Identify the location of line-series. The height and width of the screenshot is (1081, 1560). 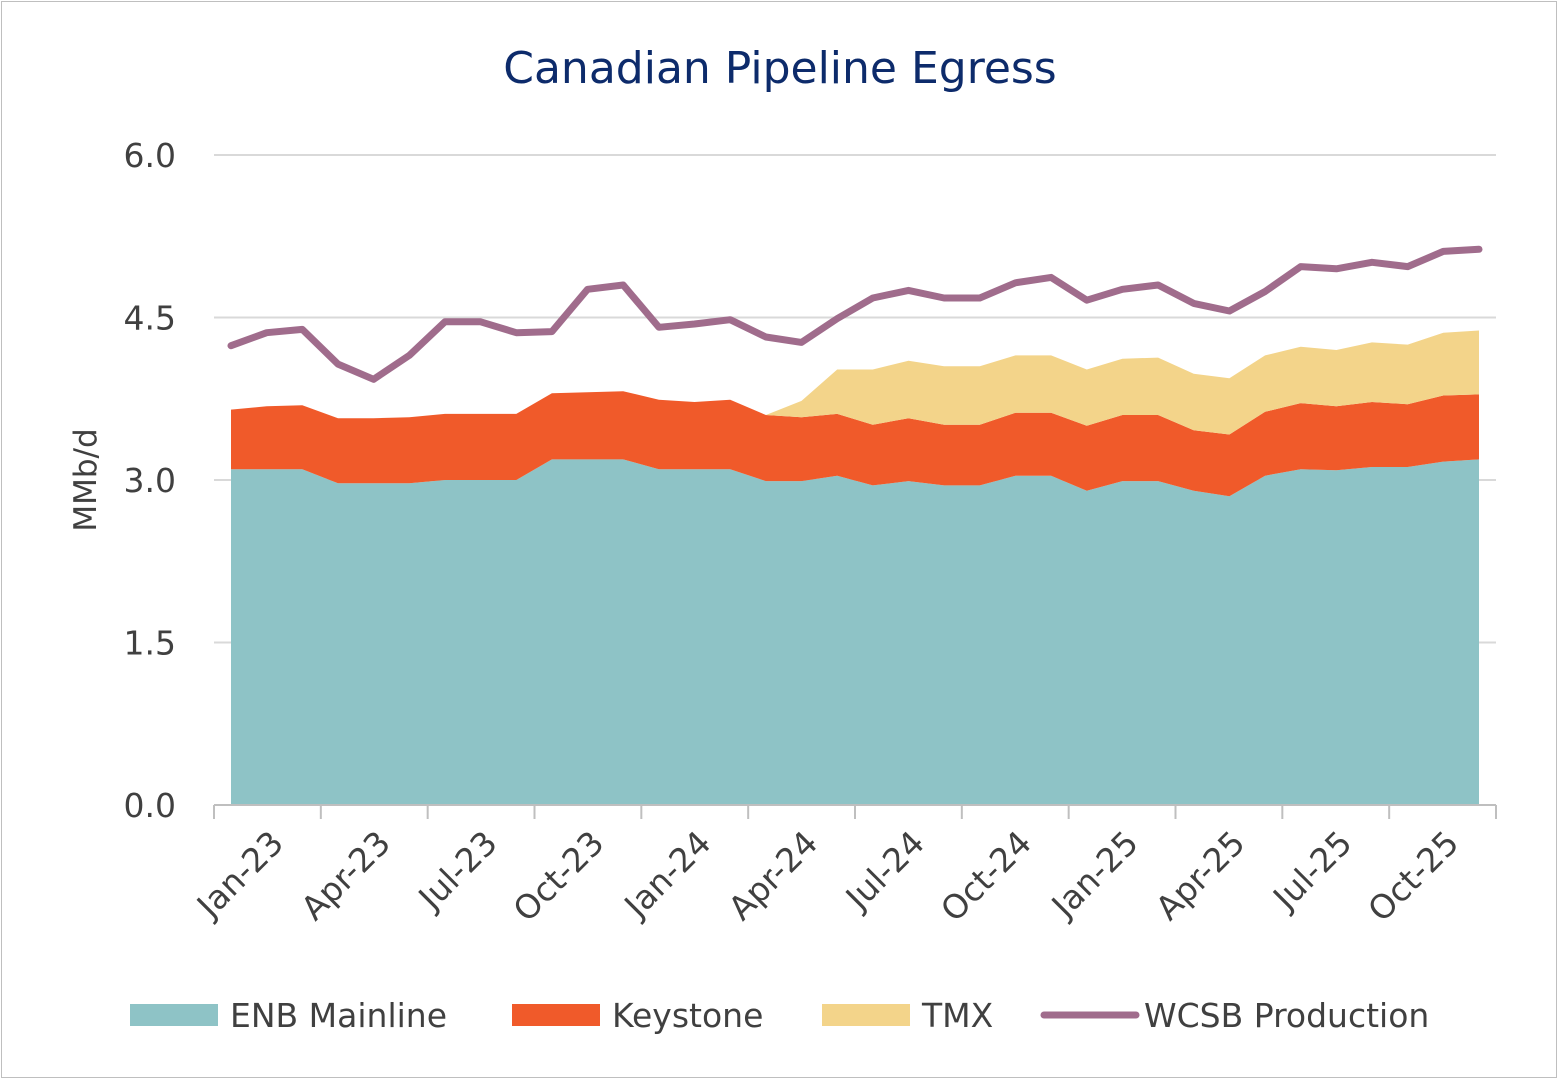
(855, 314).